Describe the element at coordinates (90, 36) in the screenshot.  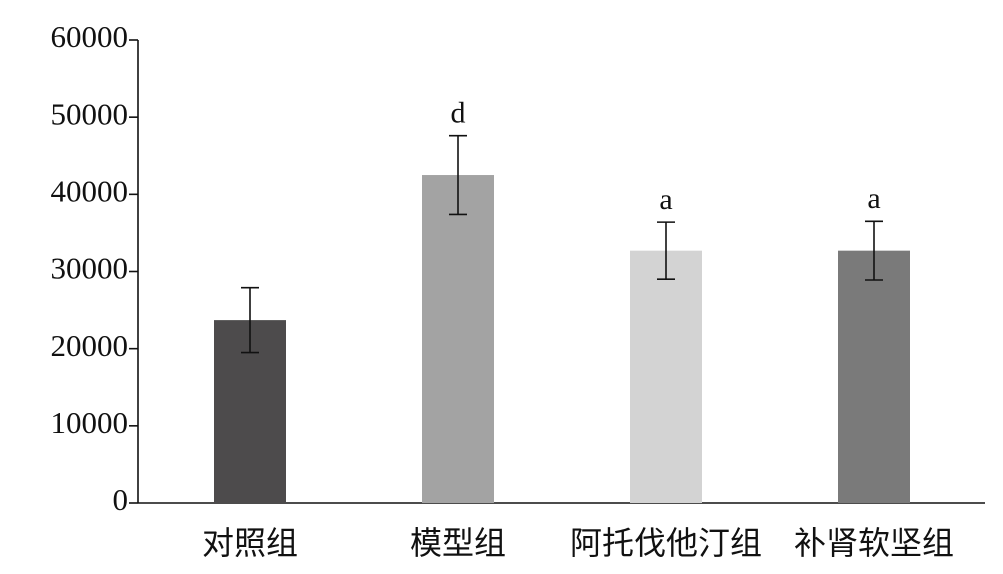
I see `y-tick-label: 60000` at that location.